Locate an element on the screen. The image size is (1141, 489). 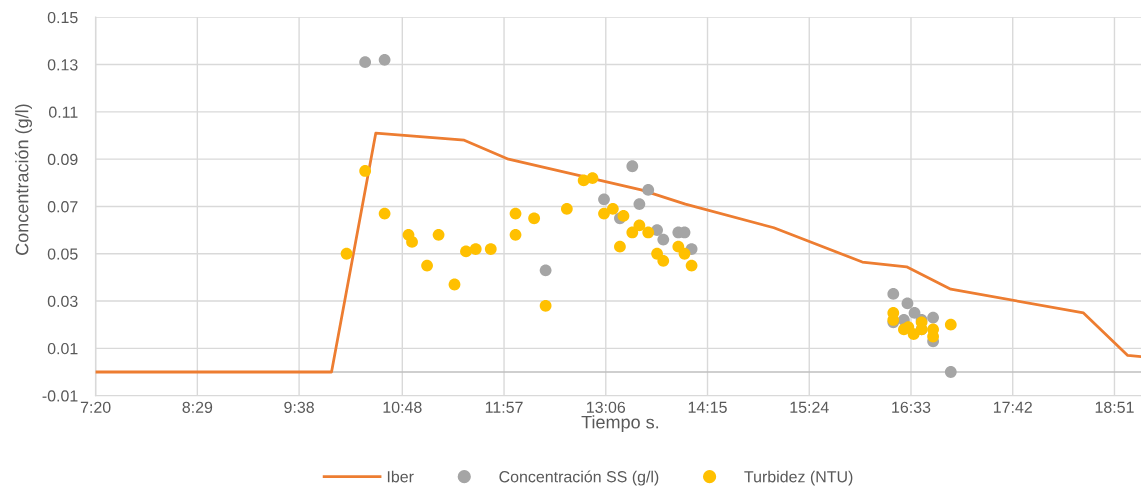
y-tick-label: 0.09 is located at coordinates (62, 159).